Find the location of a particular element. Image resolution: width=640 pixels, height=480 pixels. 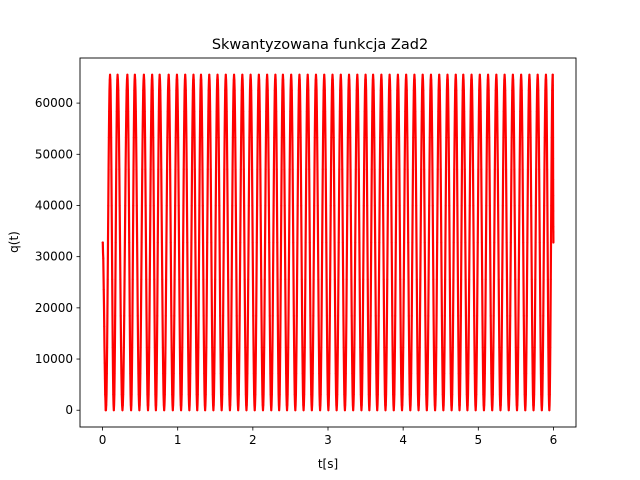

y-tick-label: 0 is located at coordinates (69, 410).